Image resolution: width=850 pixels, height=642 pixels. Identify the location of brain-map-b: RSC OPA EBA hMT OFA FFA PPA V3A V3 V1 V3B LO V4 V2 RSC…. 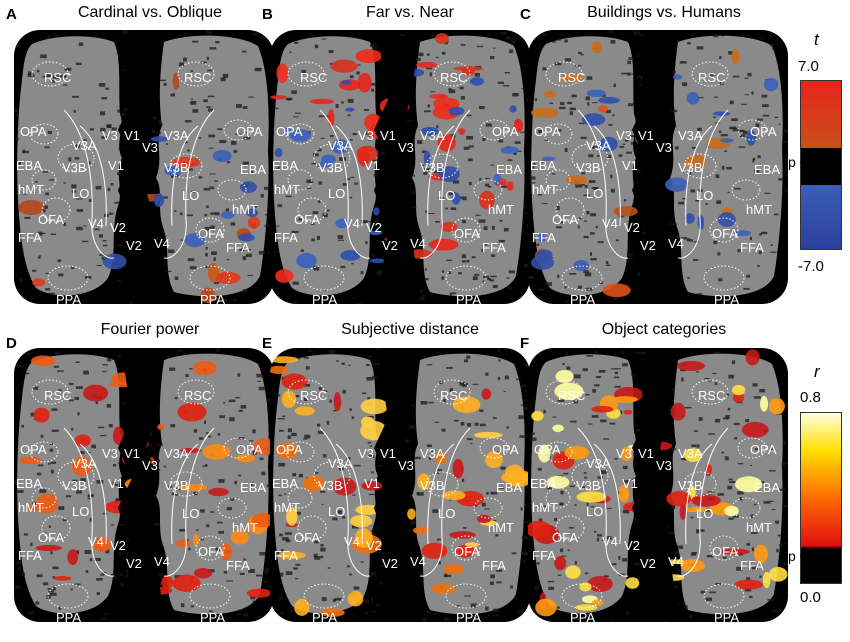
(400, 167).